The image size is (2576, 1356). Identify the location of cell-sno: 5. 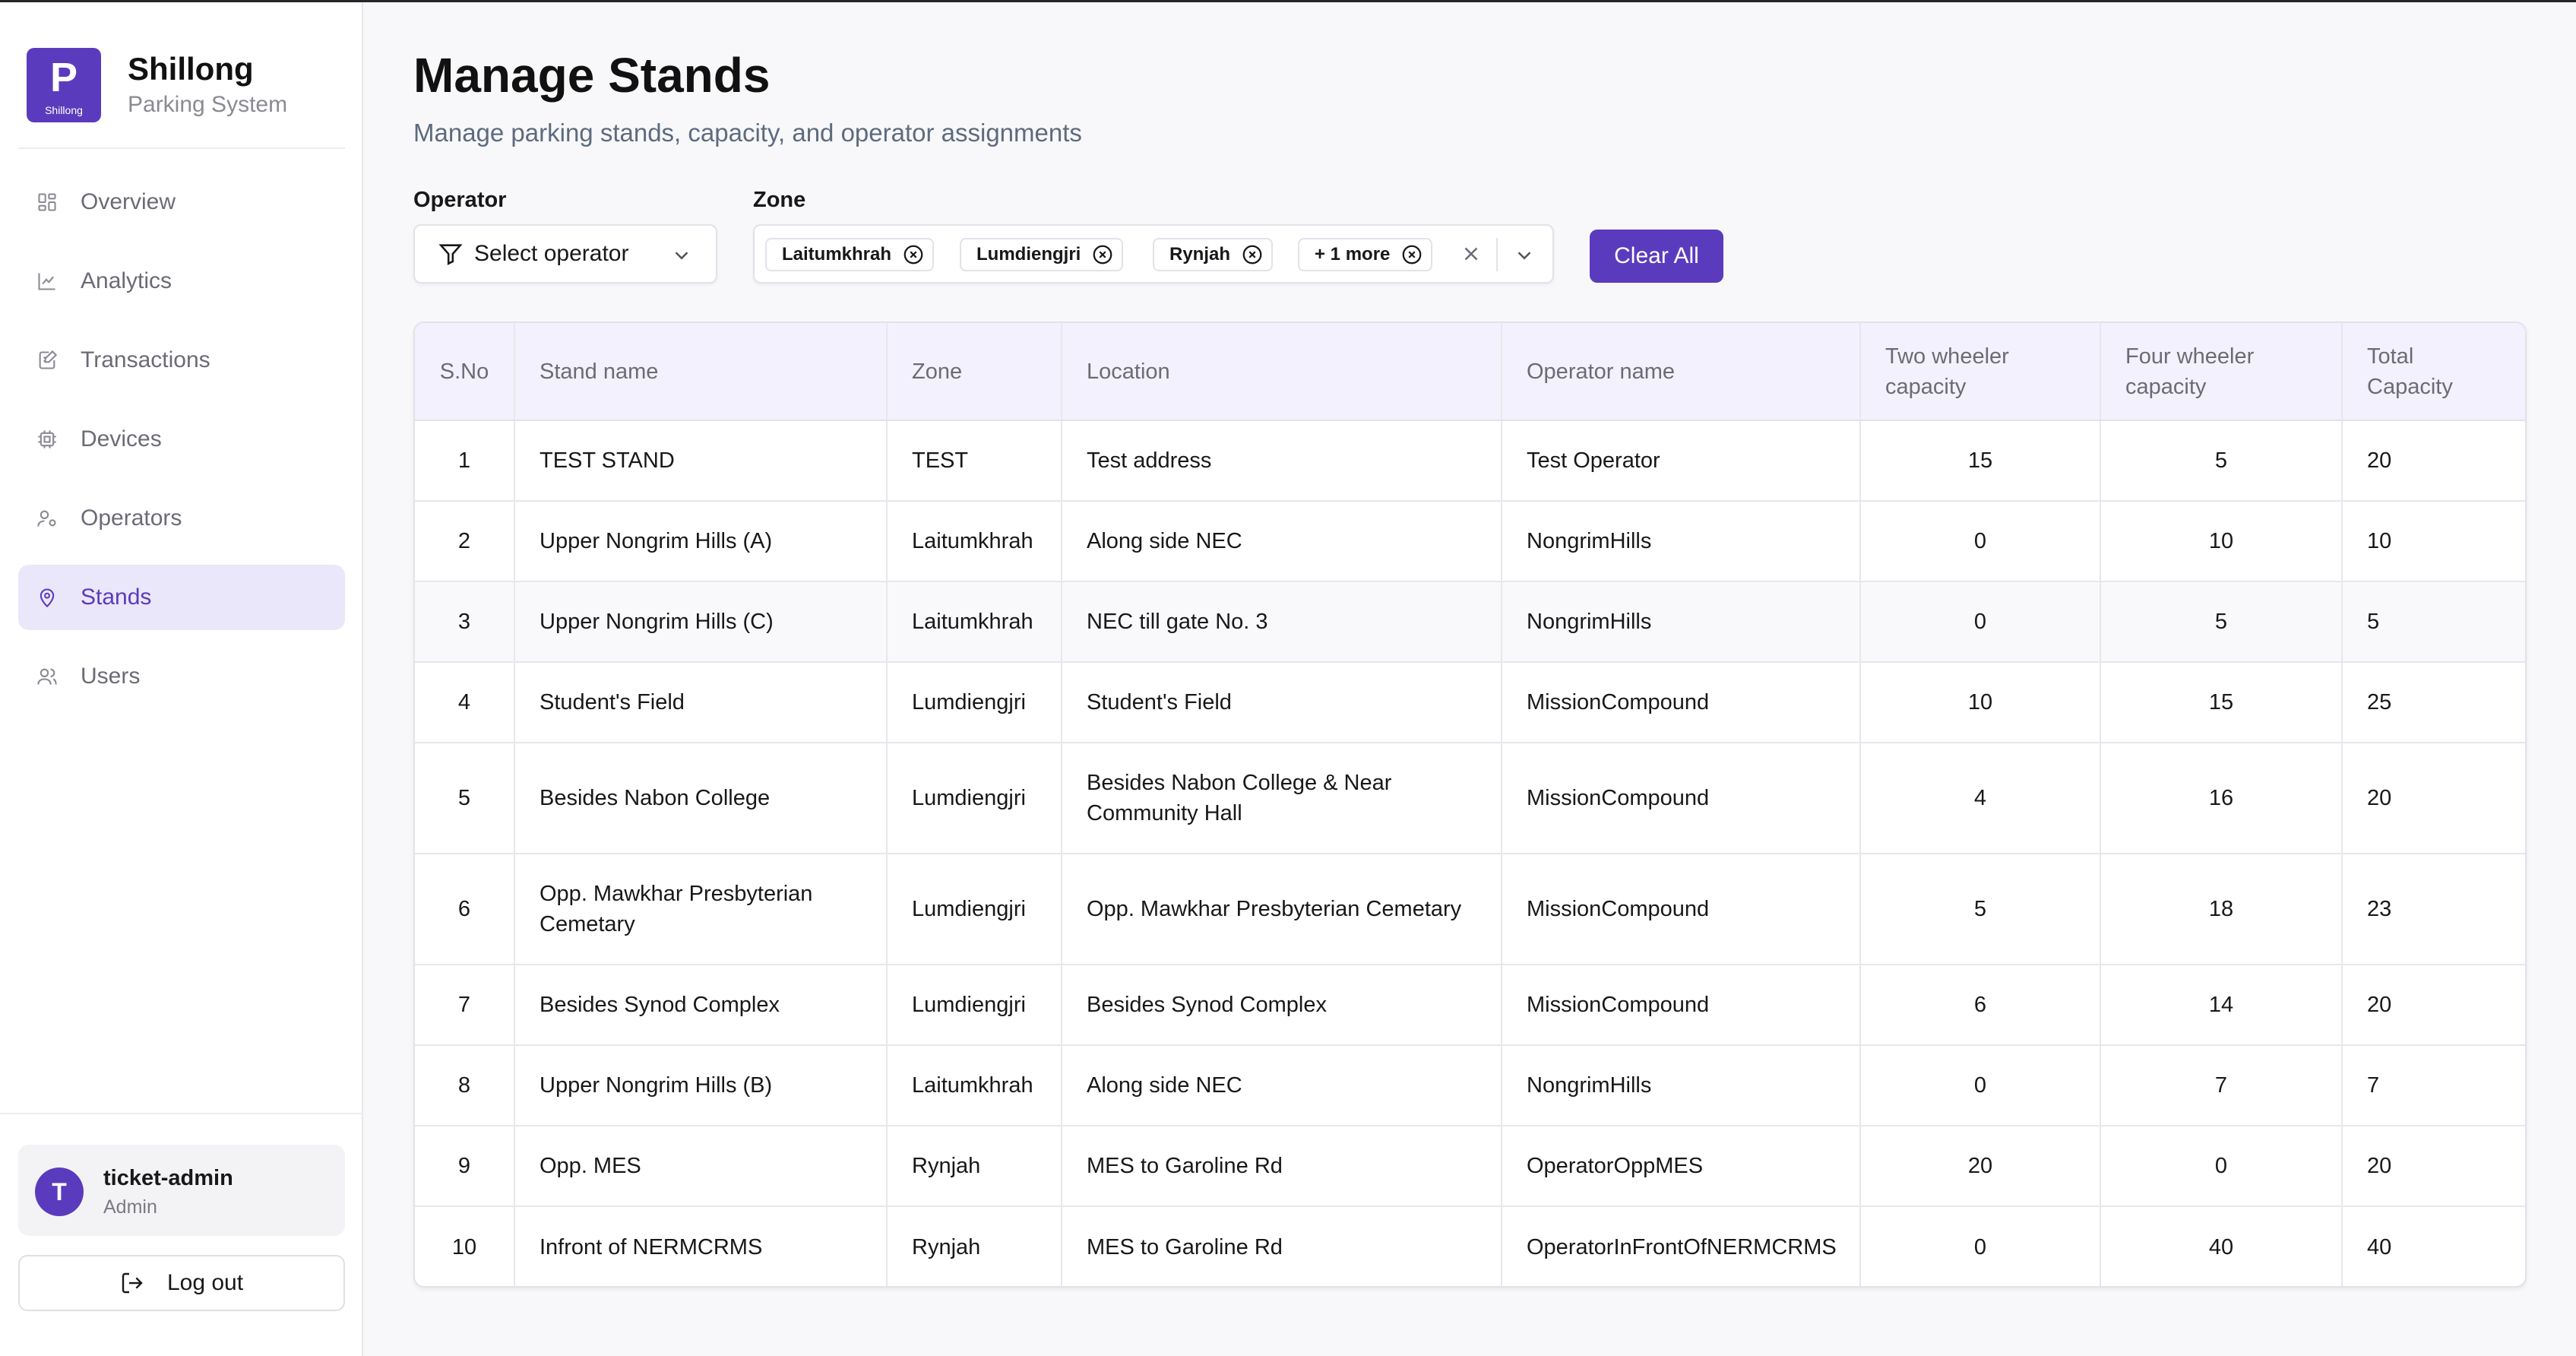
(465, 798).